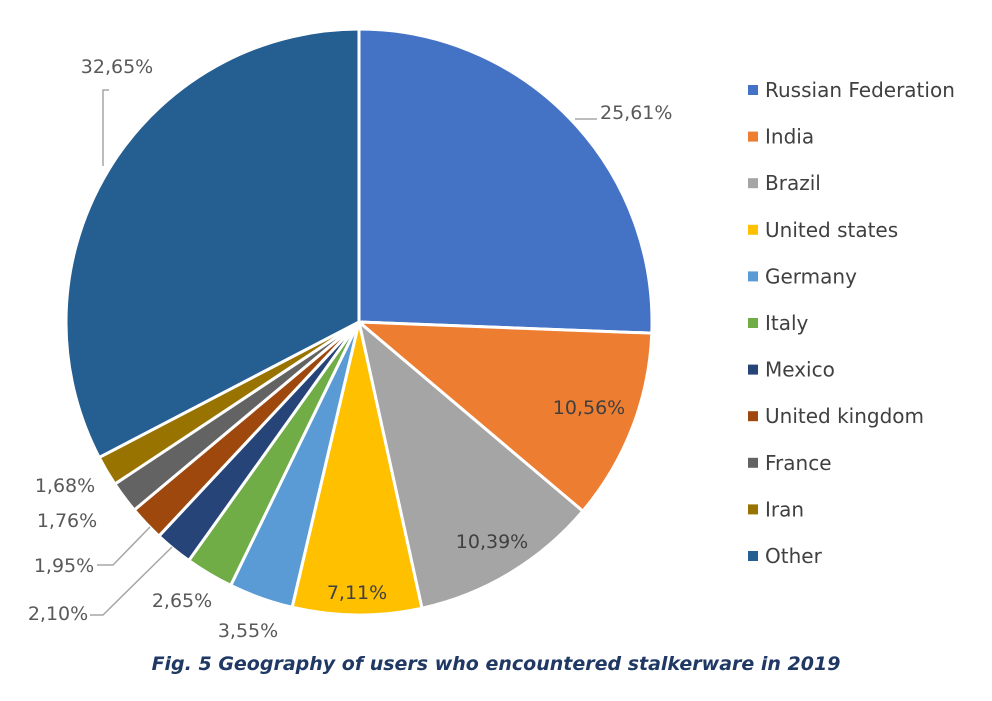 This screenshot has width=992, height=701. What do you see at coordinates (105, 127) in the screenshot?
I see `leader-line-other` at bounding box center [105, 127].